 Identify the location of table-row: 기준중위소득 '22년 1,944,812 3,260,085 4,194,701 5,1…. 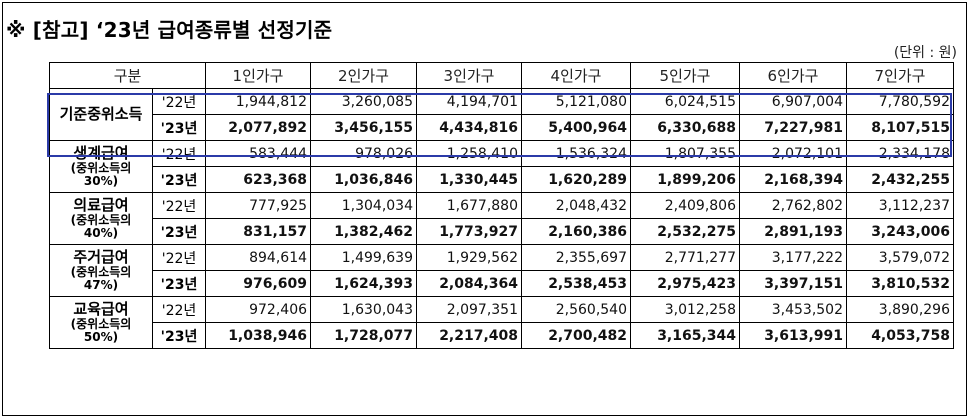
(502, 114).